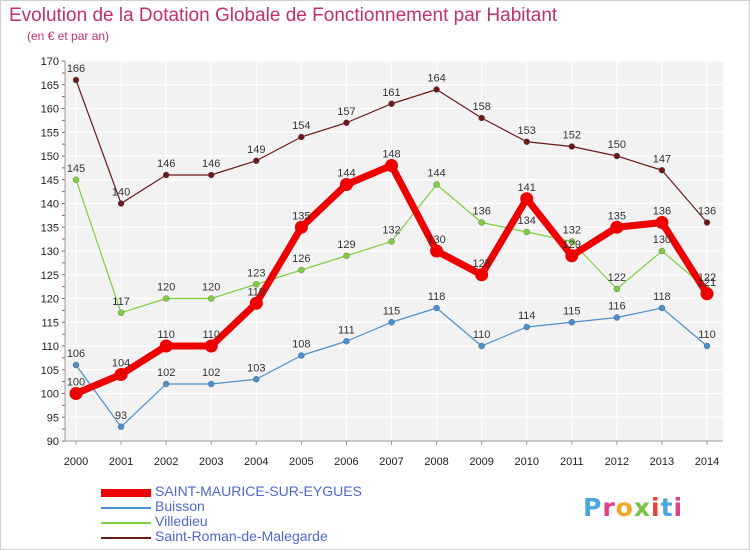  Describe the element at coordinates (121, 302) in the screenshot. I see `data-label-villedieu: 117` at that location.